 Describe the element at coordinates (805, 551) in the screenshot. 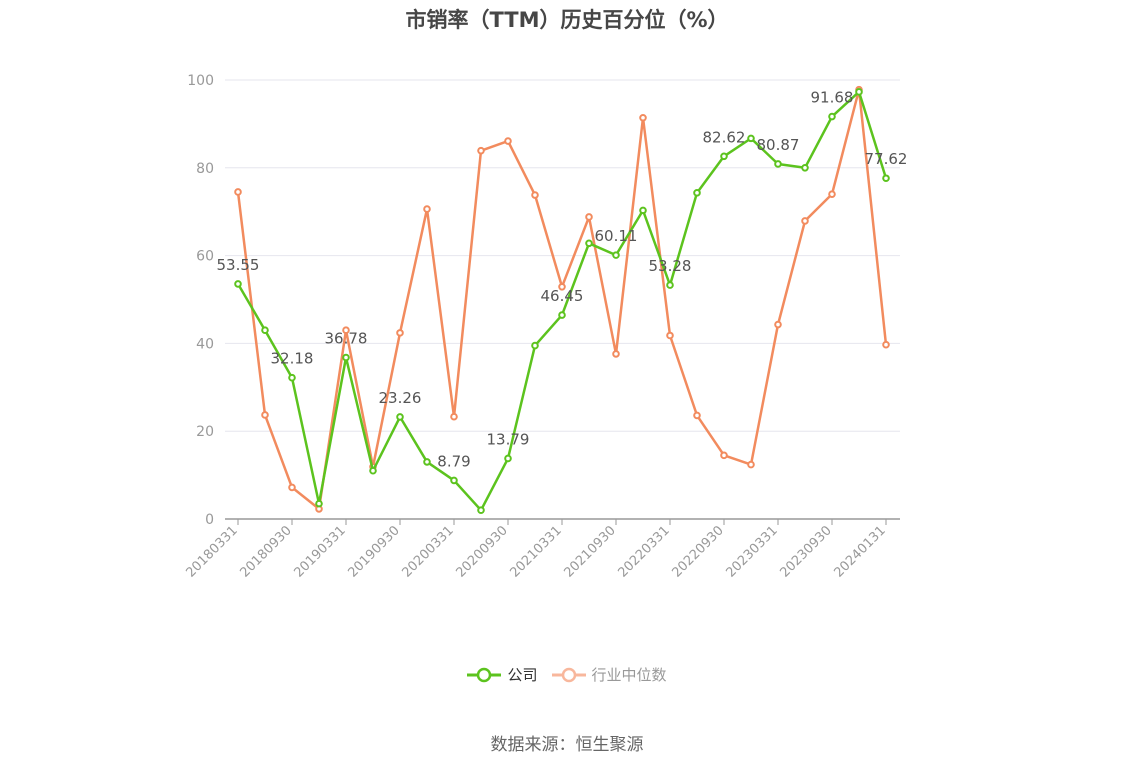

I see `x-tick-label: 20230930` at that location.